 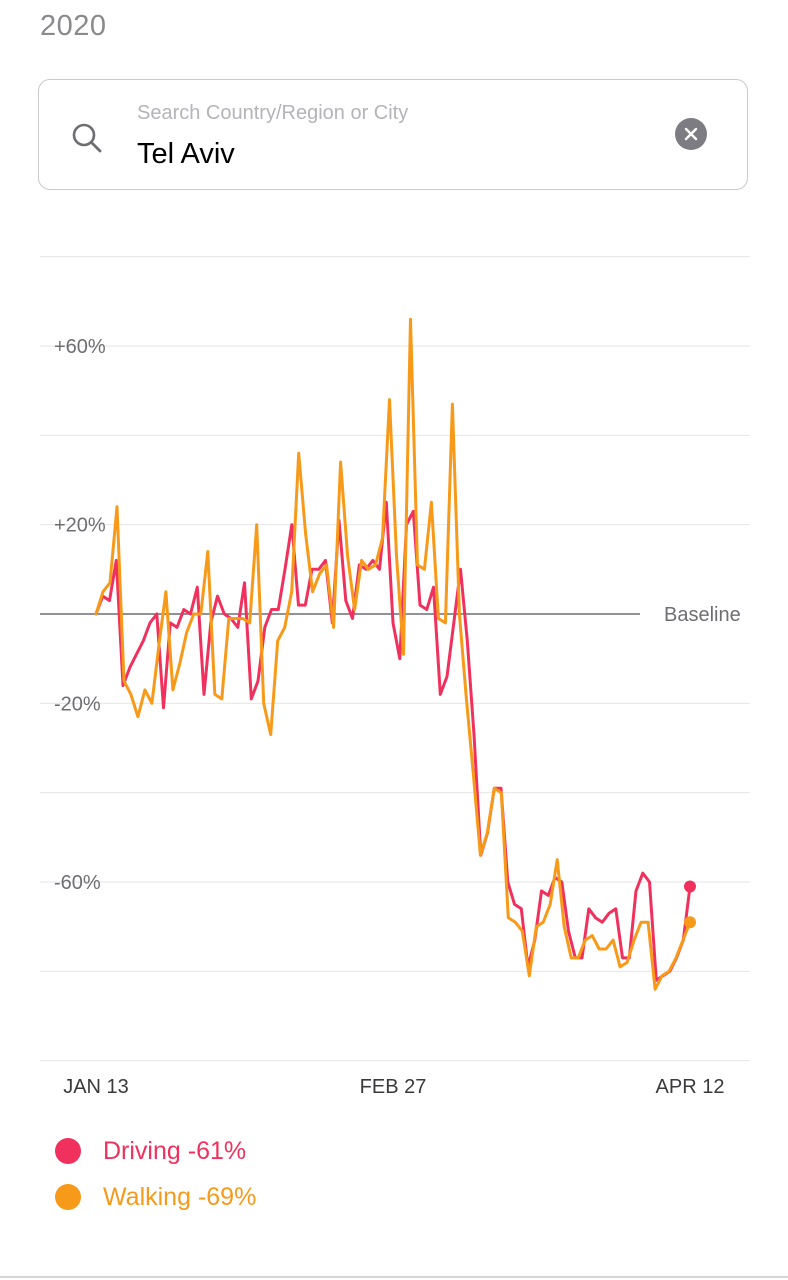 What do you see at coordinates (87, 138) in the screenshot?
I see `search-icon` at bounding box center [87, 138].